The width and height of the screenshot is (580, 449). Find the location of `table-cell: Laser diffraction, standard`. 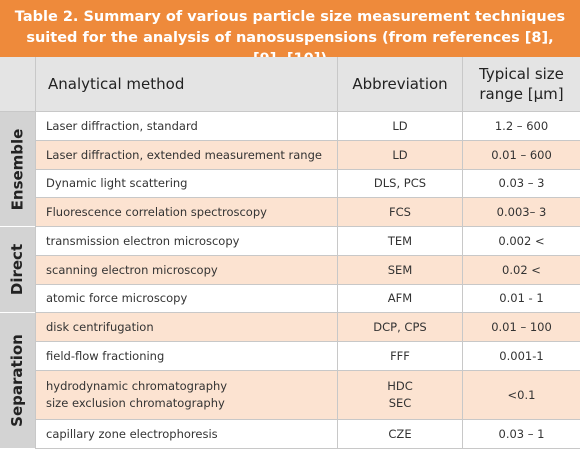

table-cell: Laser diffraction, standard is located at coordinates (186, 126).